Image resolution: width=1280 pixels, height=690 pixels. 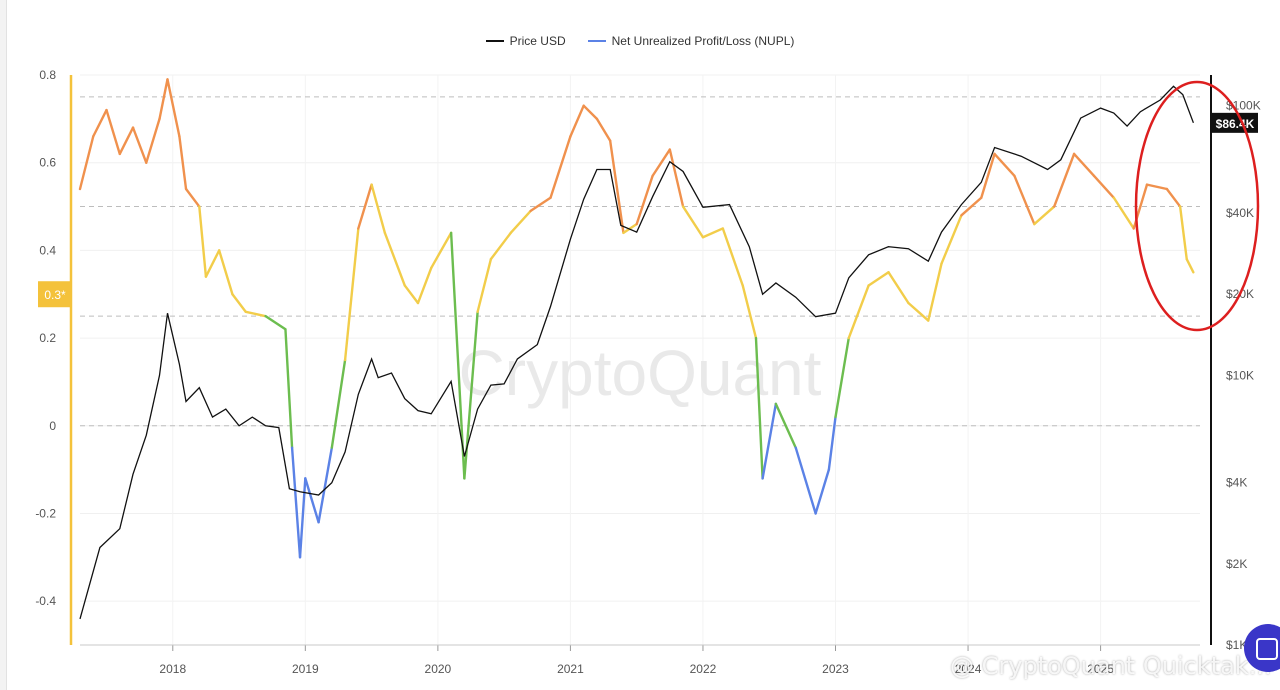 I want to click on x-tick-label: 2022, so click(x=703, y=669).